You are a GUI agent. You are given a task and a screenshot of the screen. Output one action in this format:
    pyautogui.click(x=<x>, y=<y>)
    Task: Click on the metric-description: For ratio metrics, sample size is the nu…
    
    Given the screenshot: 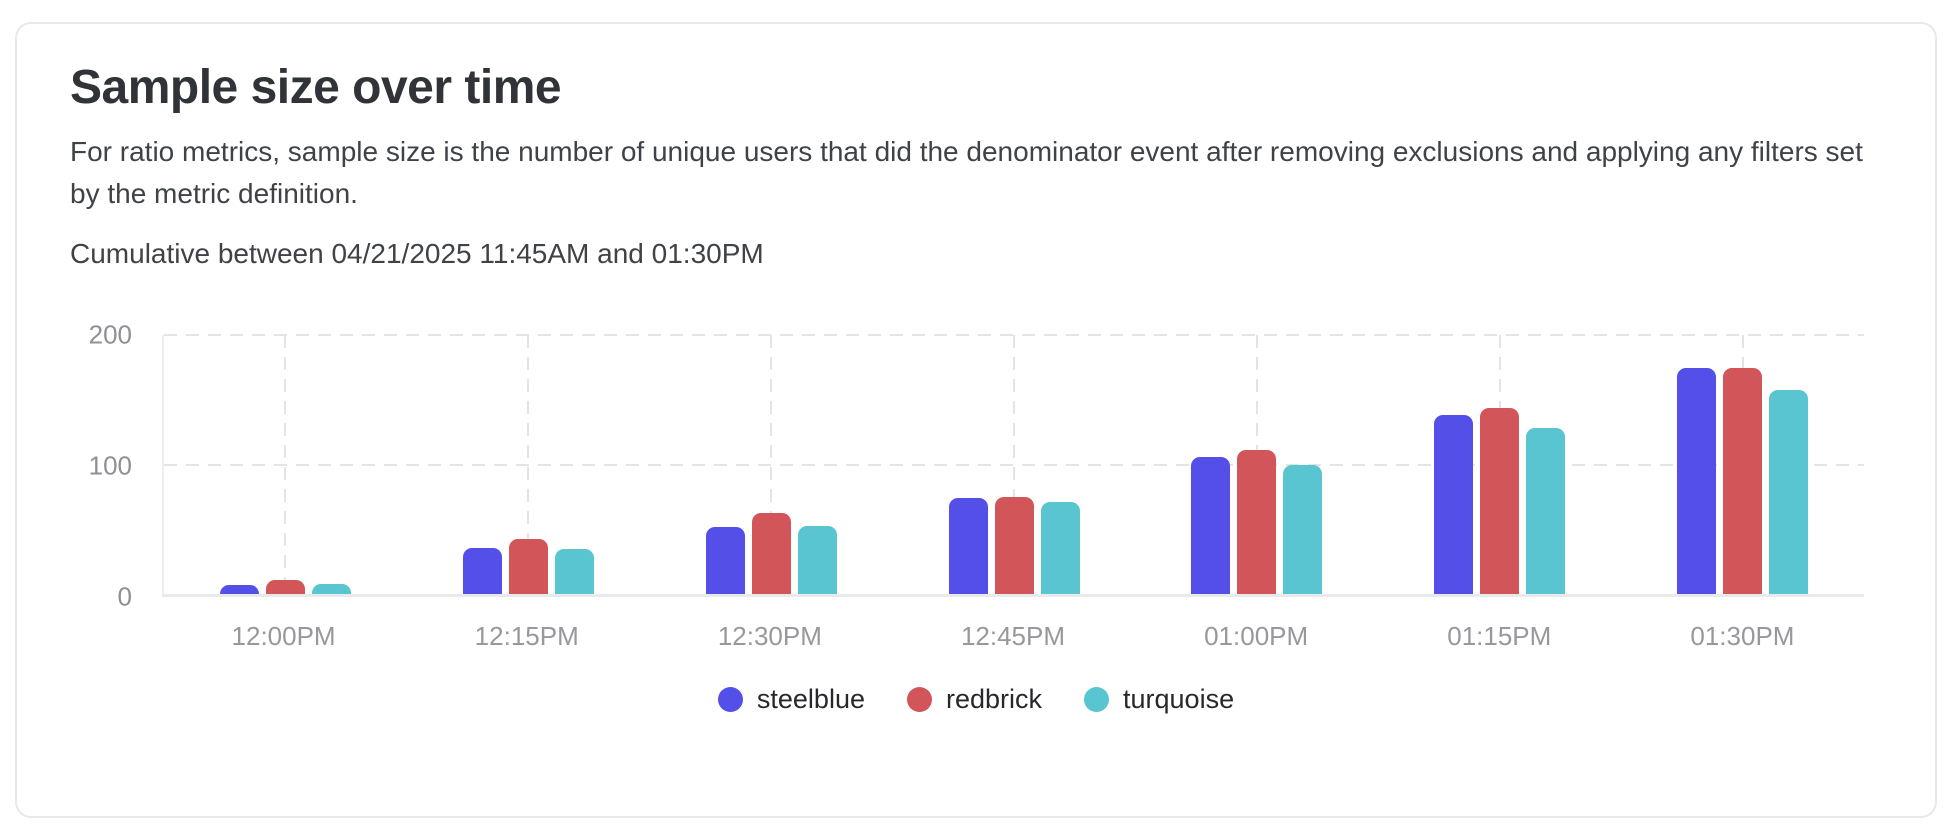 What is the action you would take?
    pyautogui.click(x=966, y=173)
    